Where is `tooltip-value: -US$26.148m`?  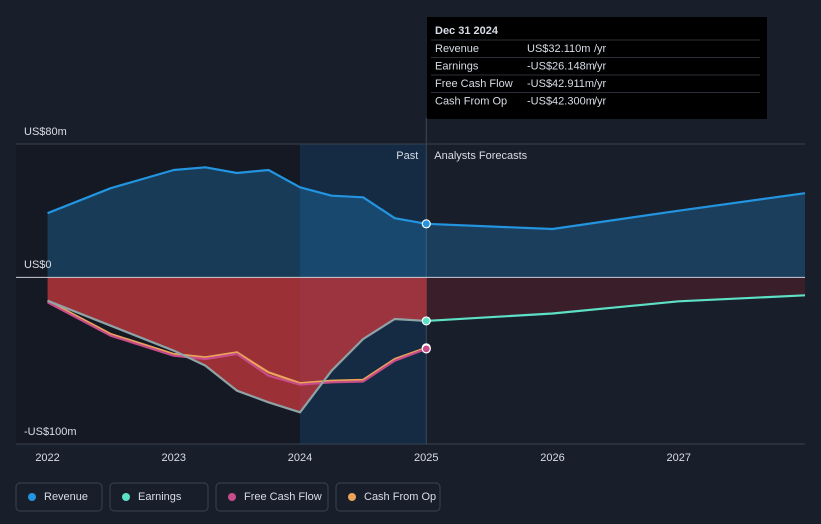 tooltip-value: -US$26.148m is located at coordinates (561, 66).